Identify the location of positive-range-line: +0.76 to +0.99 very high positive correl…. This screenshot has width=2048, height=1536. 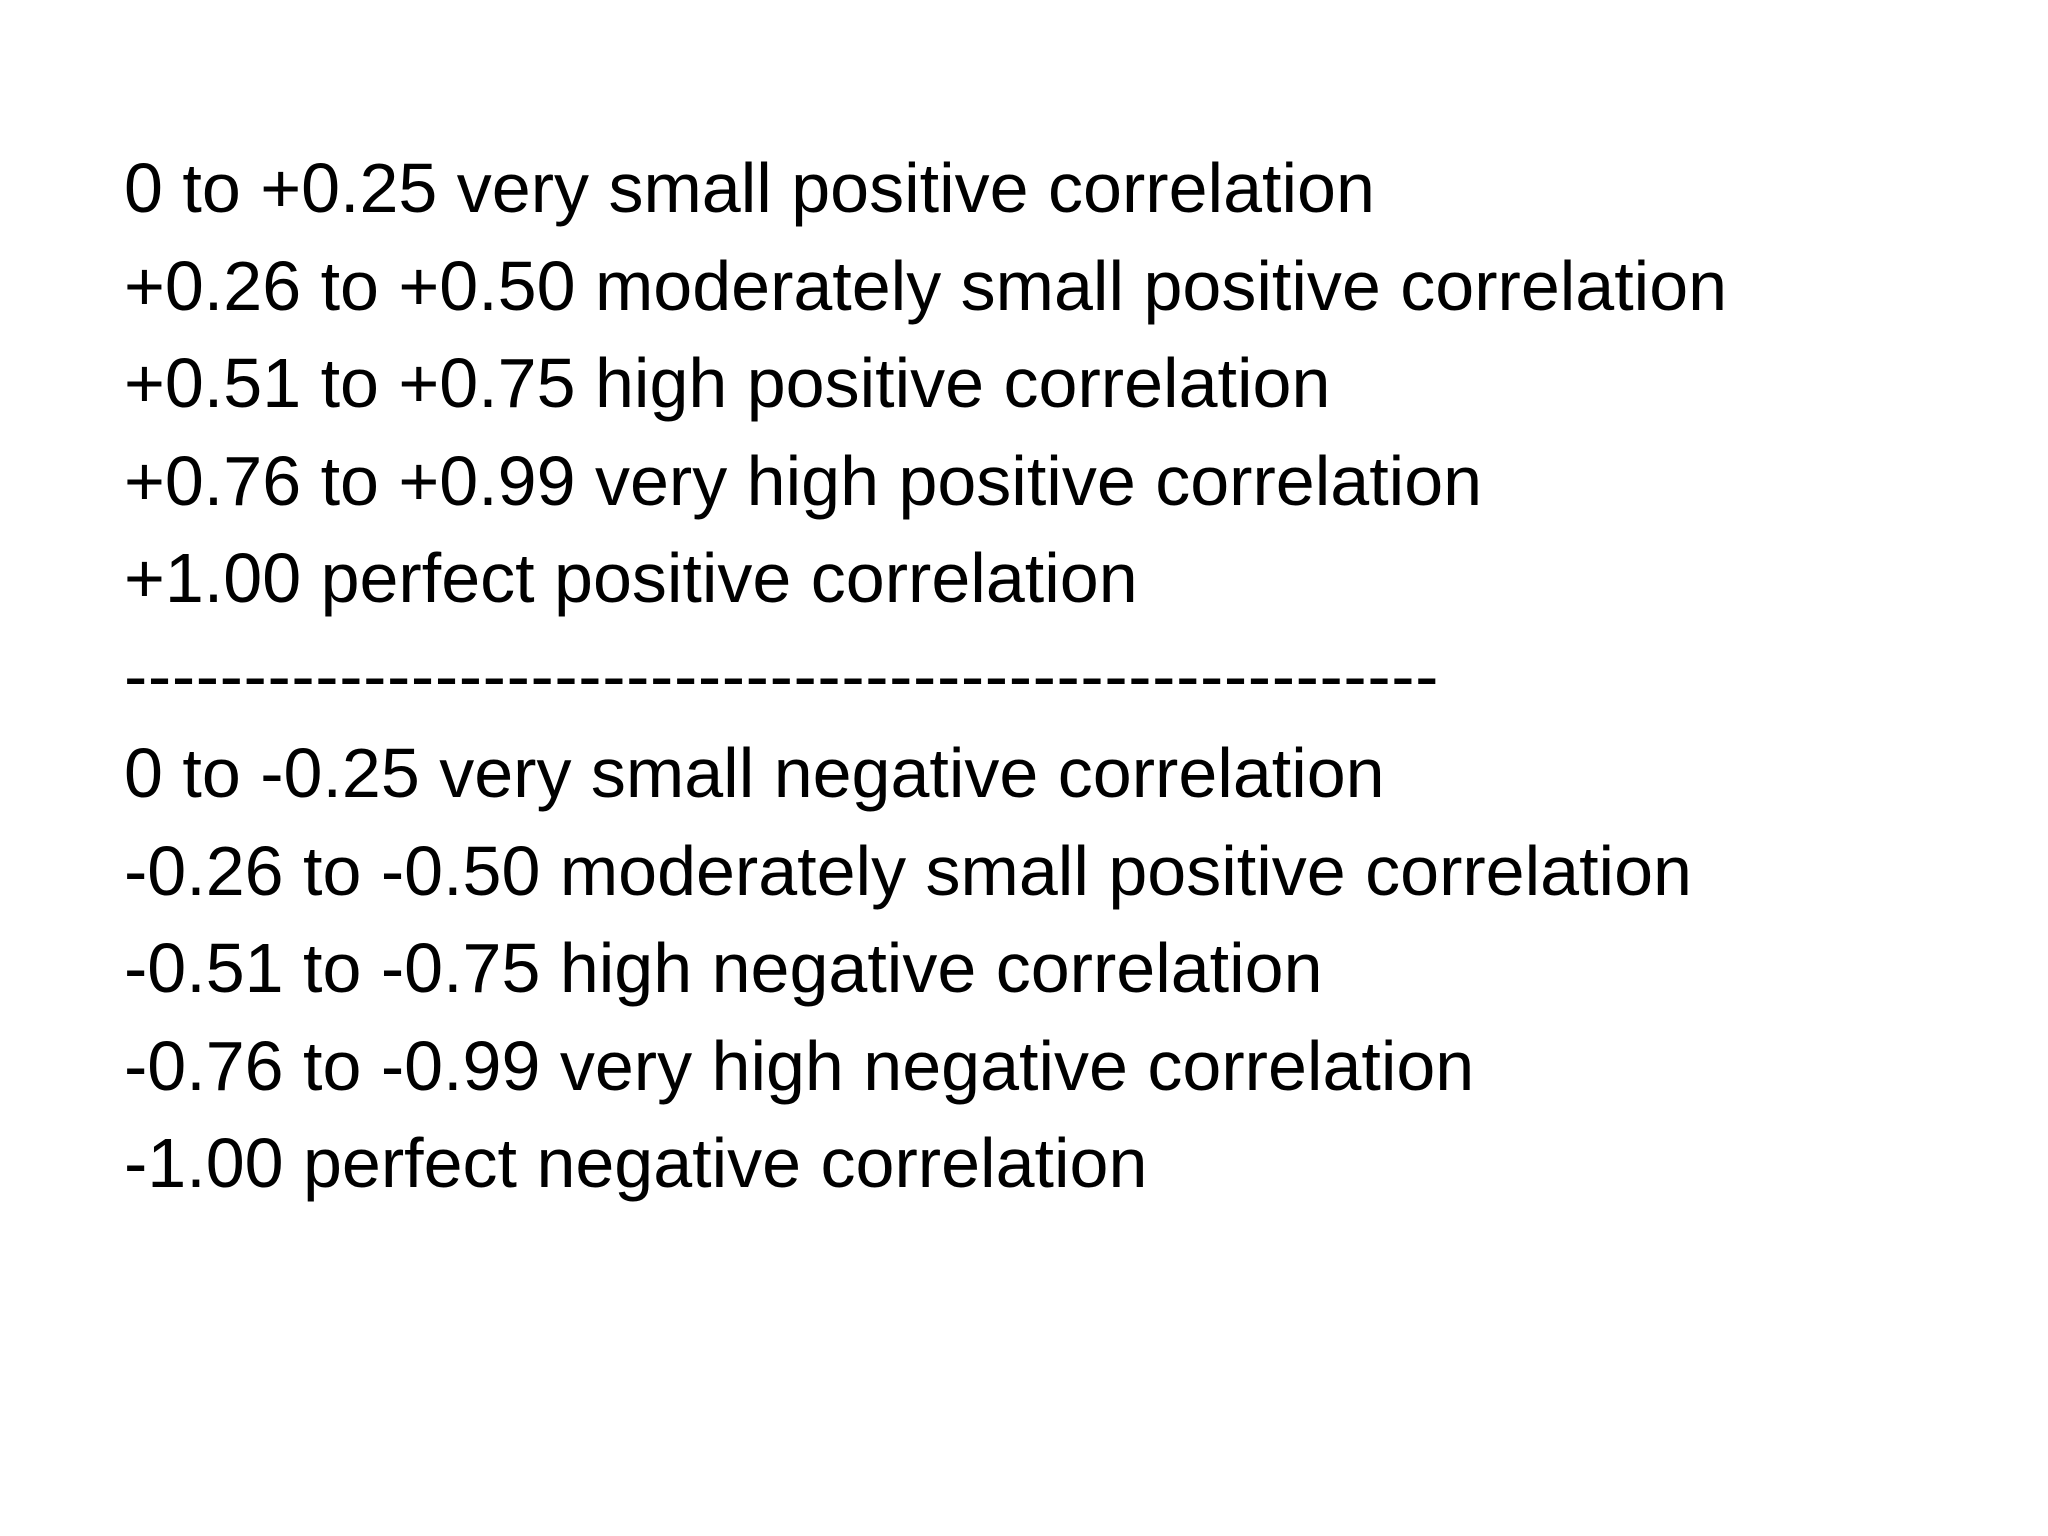
(803, 480).